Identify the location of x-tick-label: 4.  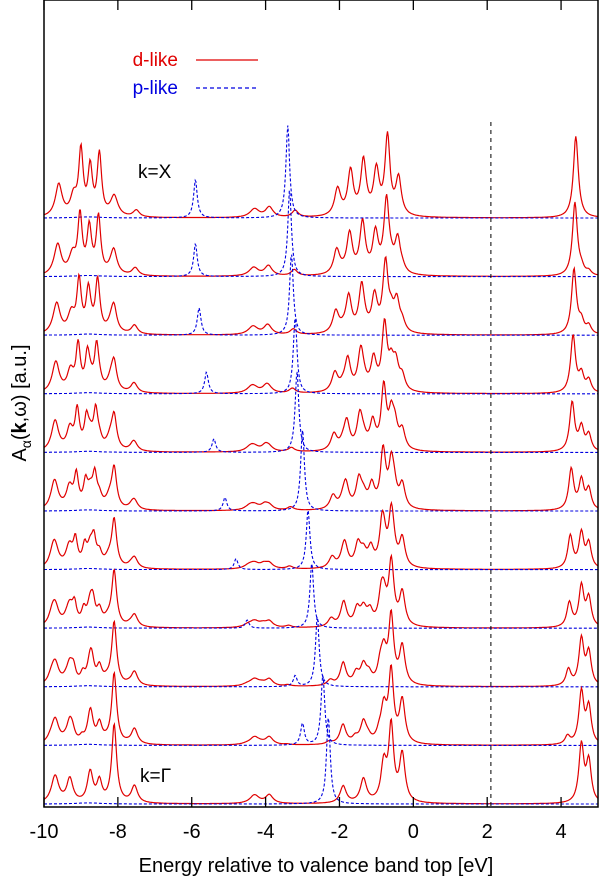
(561, 832).